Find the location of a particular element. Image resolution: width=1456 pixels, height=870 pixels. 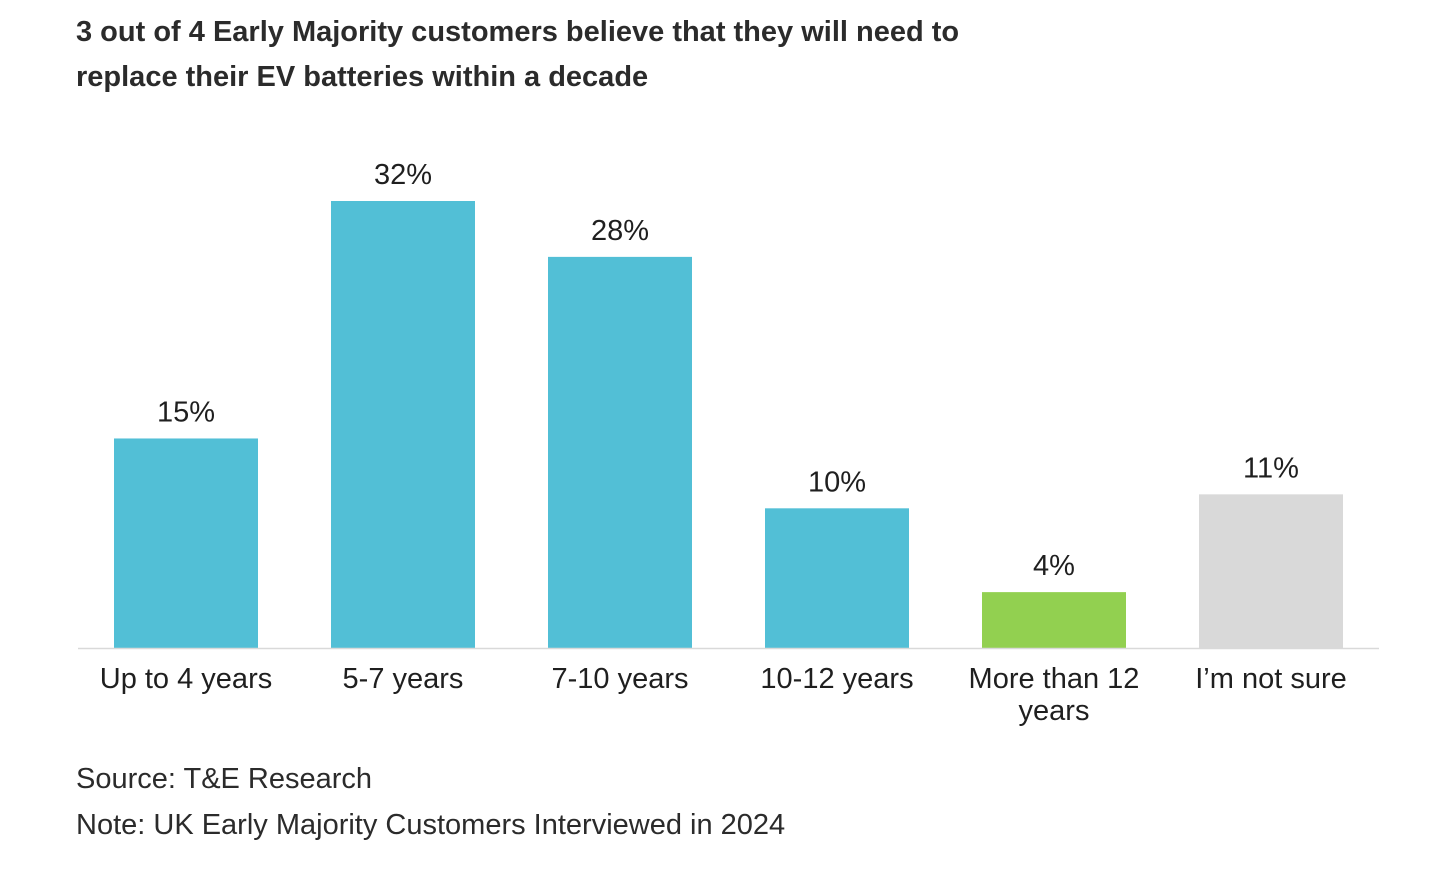

value-label-3: 28% is located at coordinates (620, 231).